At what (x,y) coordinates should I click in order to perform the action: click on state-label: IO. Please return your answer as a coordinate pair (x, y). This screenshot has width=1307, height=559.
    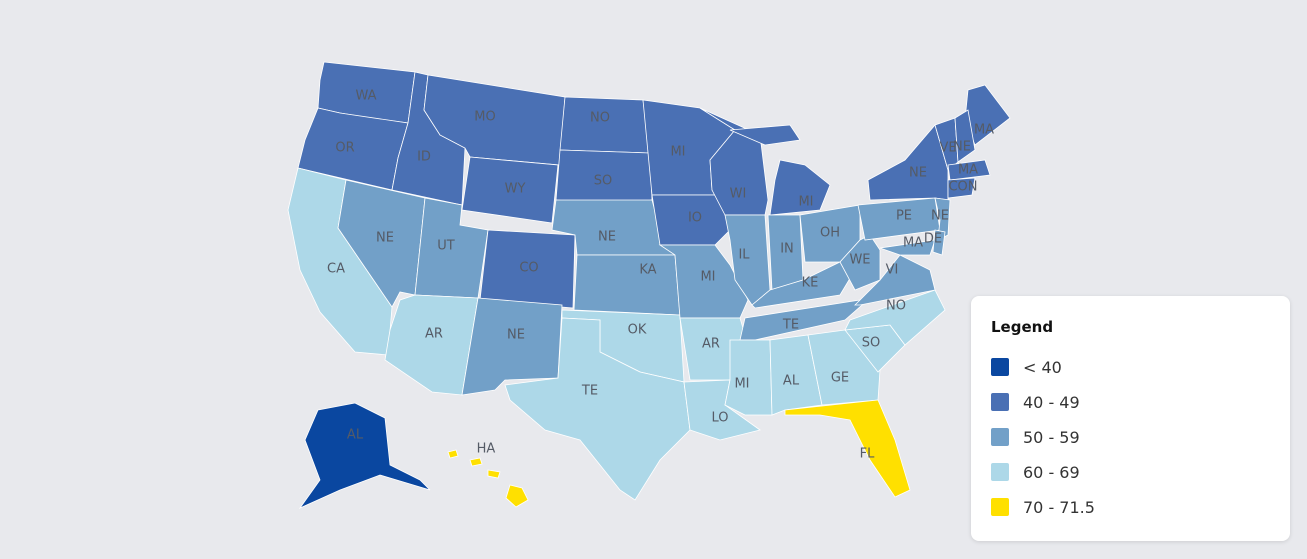
    Looking at the image, I should click on (695, 218).